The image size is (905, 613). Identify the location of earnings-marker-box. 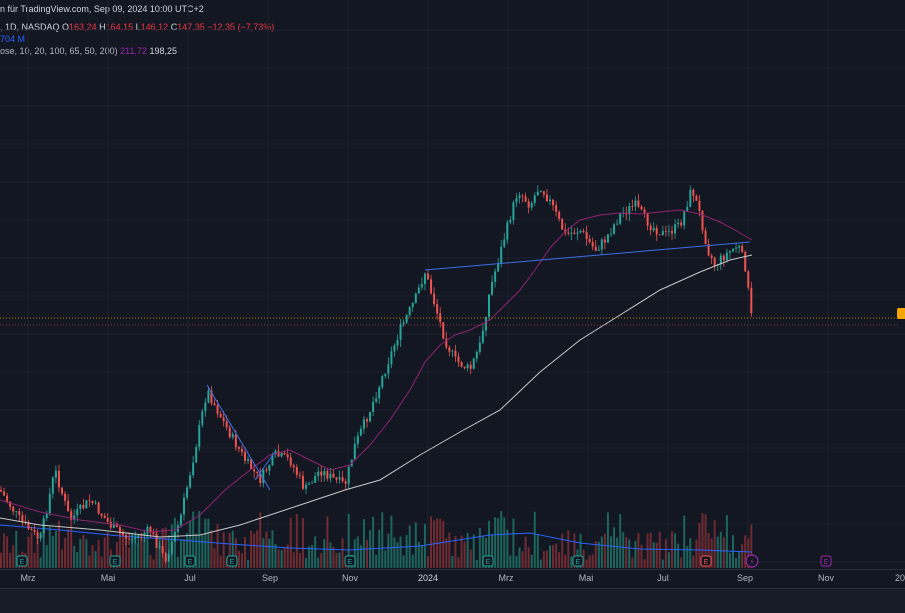
(22, 561).